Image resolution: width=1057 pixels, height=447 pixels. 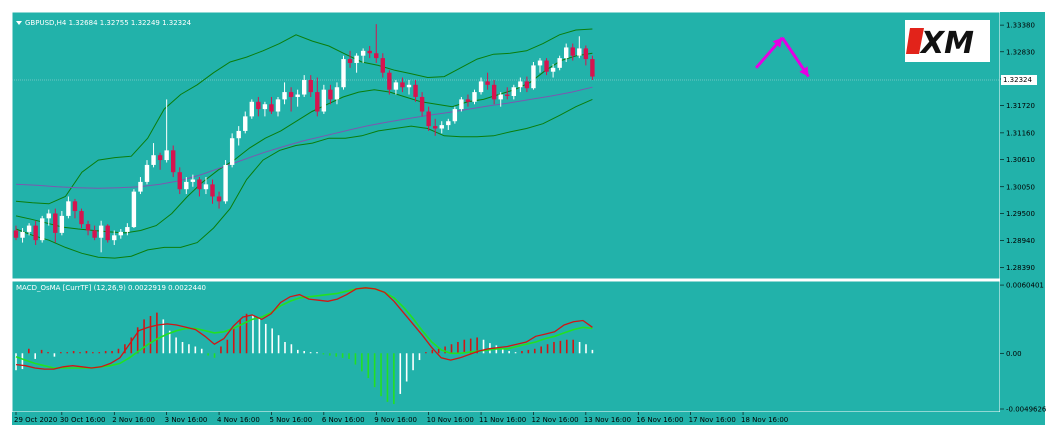 I want to click on macd-lines, so click(x=304, y=328).